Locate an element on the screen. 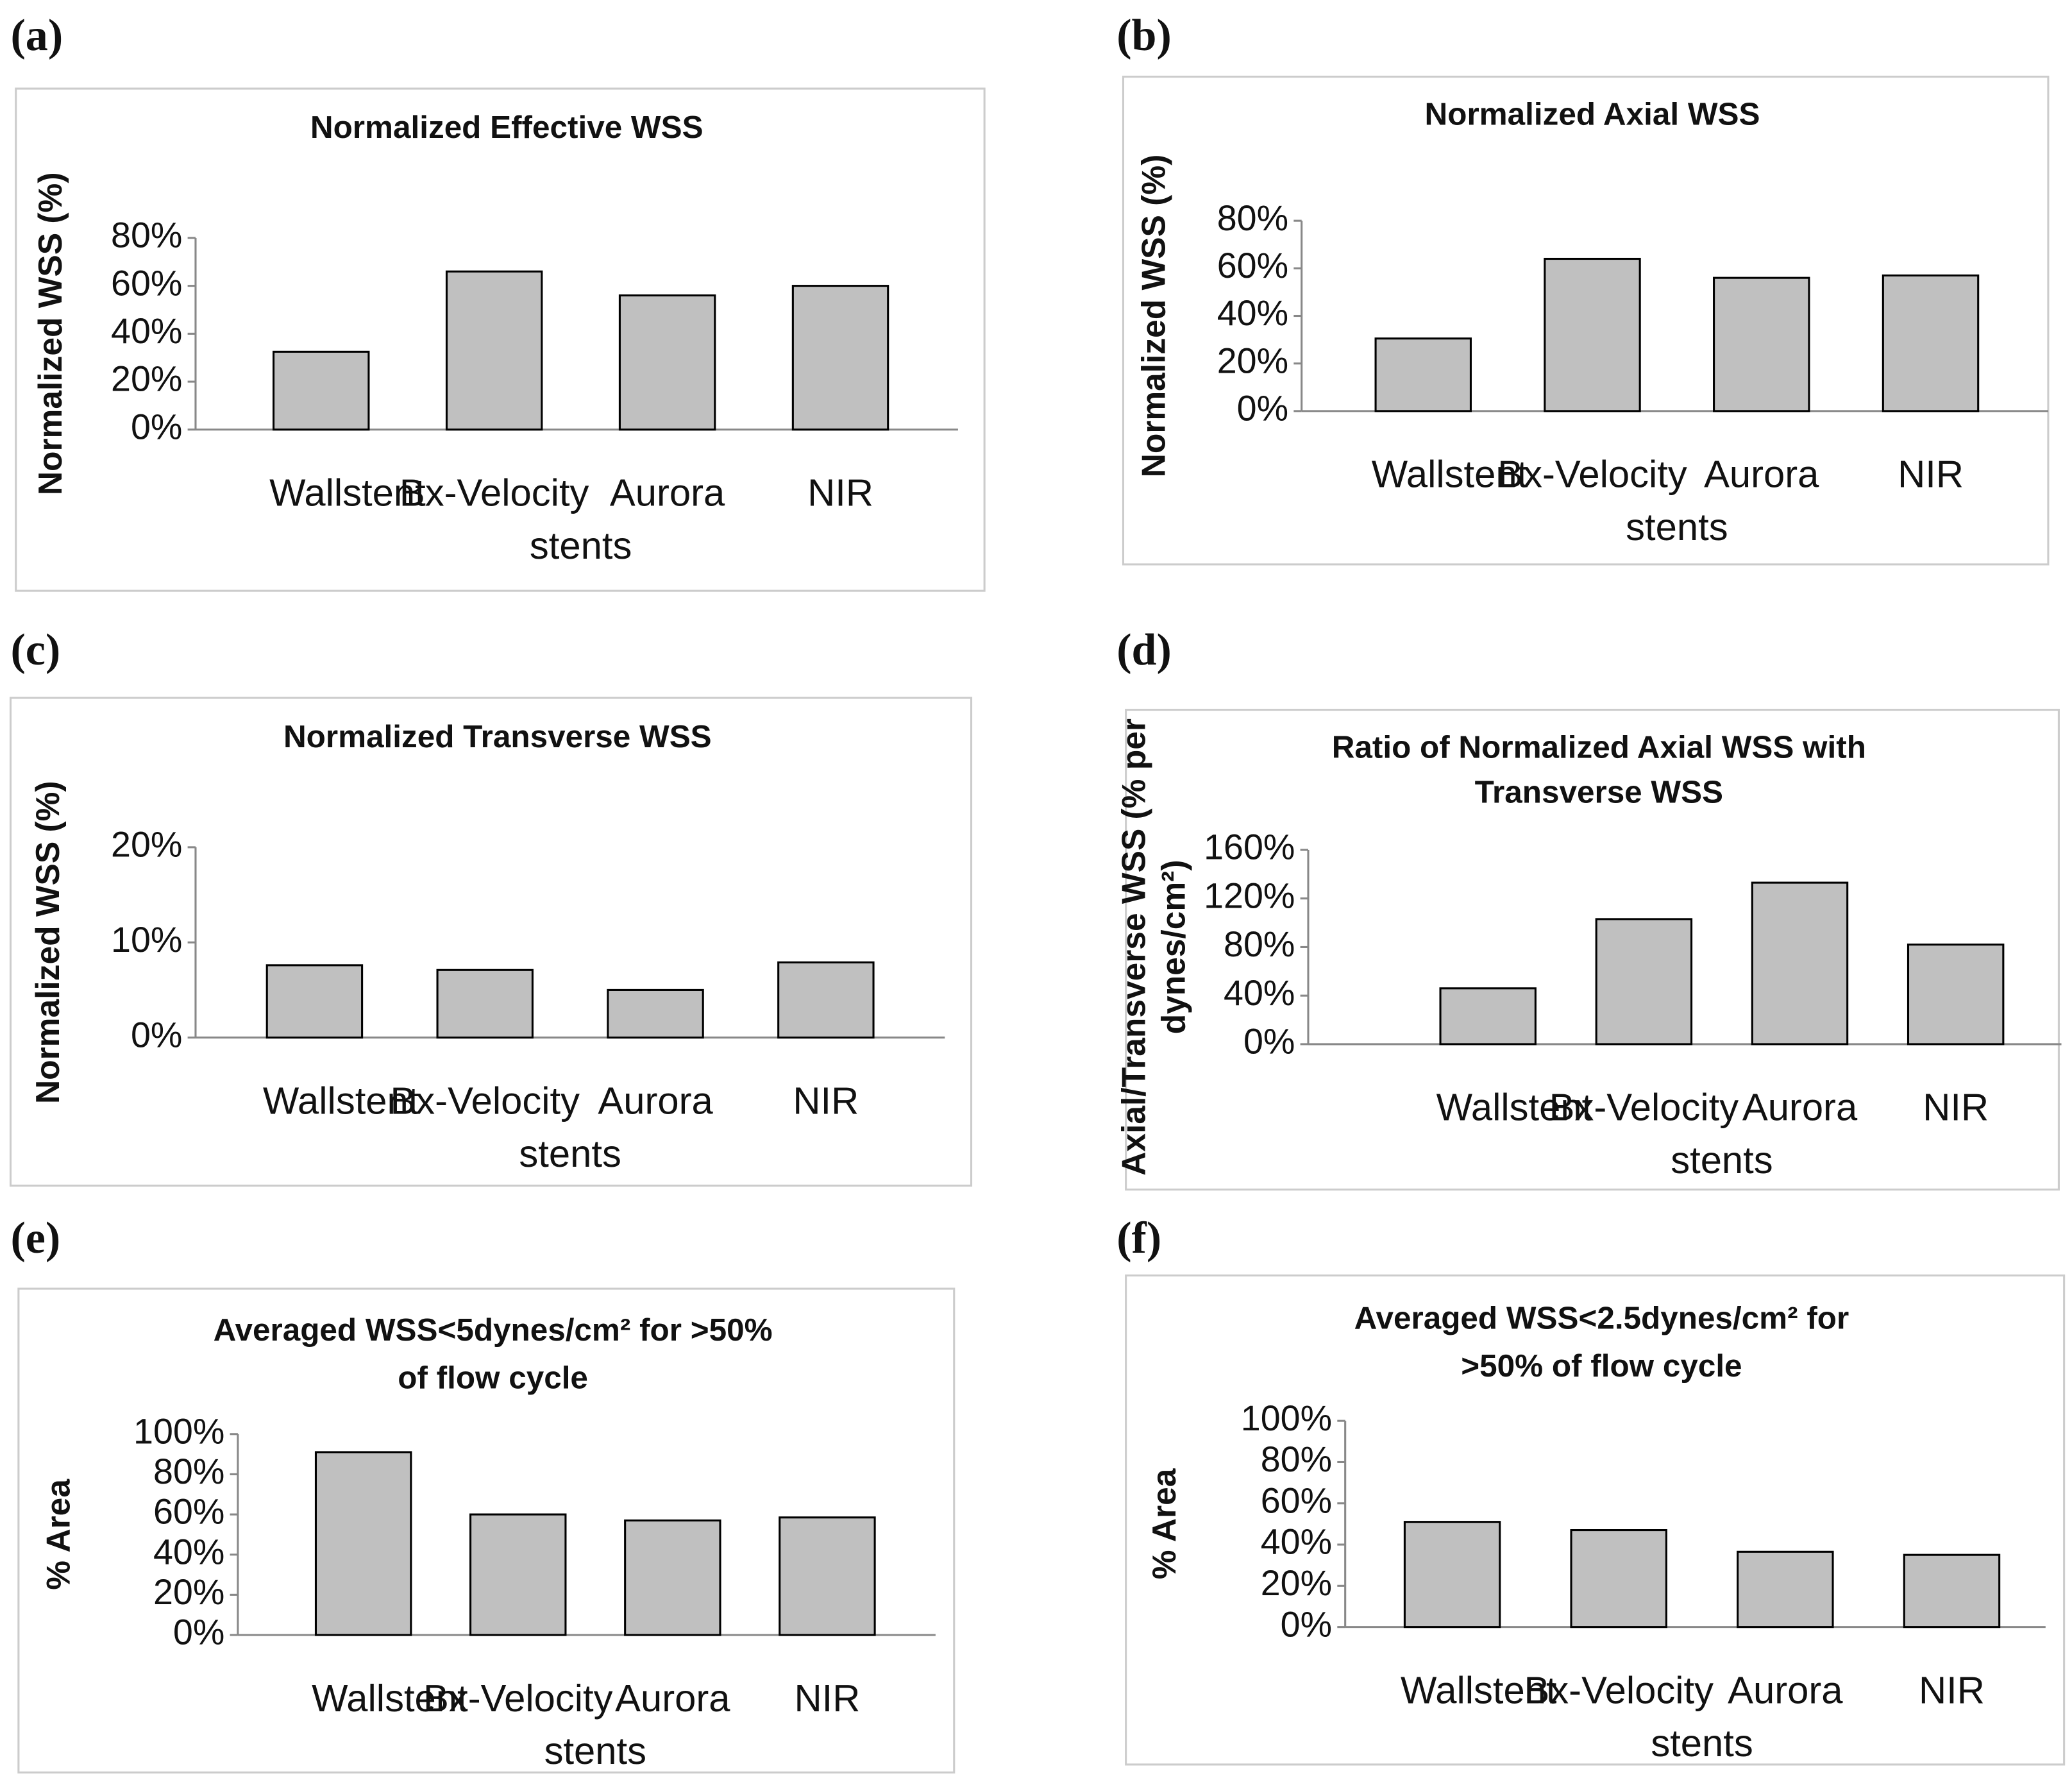 Image resolution: width=2072 pixels, height=1787 pixels. chart-title: Averaged WSS<2.5dynes/cm² for is located at coordinates (1601, 1318).